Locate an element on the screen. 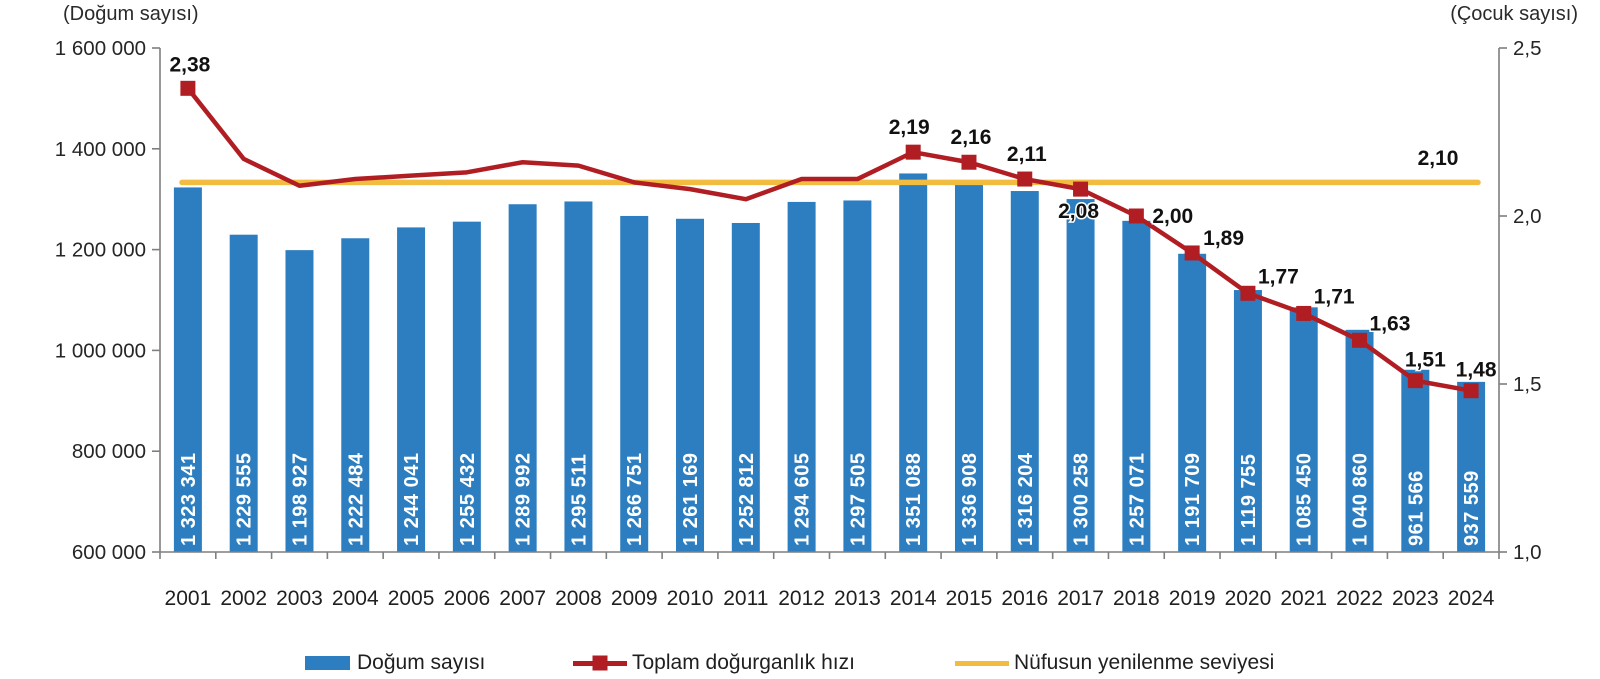  x-axis-year-2003: 2003 is located at coordinates (299, 598).